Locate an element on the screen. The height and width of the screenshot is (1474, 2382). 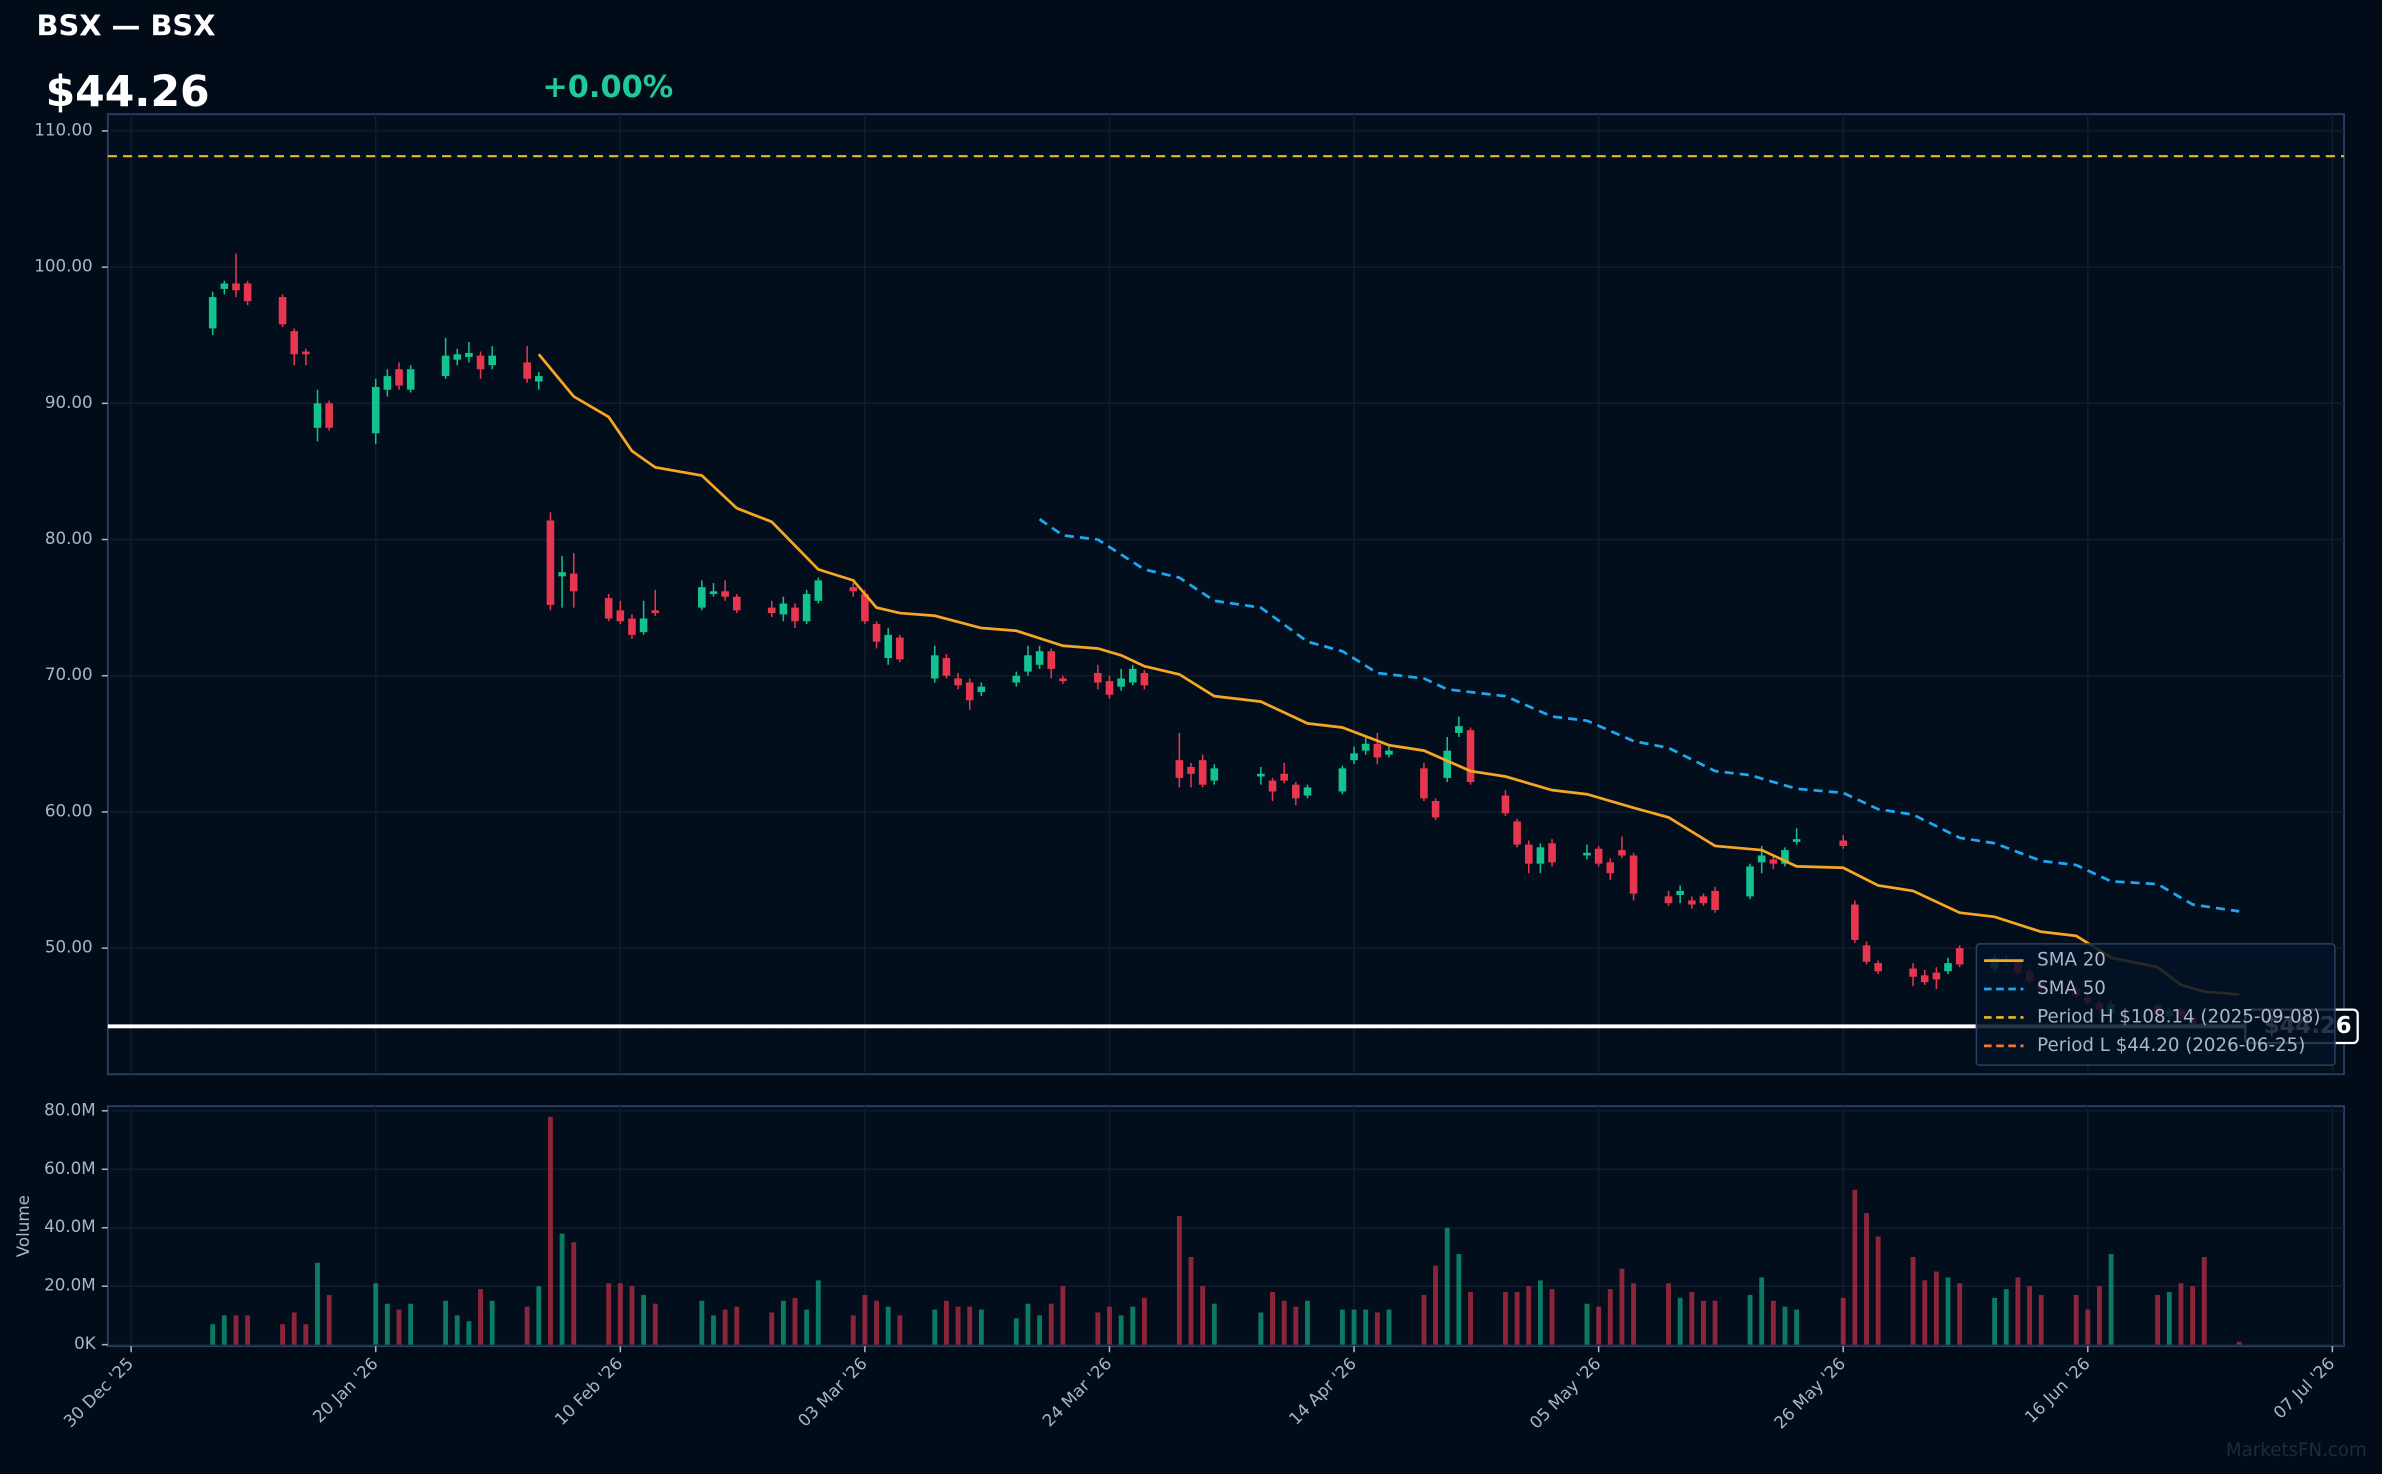
volume-tick-label: 60.0M is located at coordinates (70, 1168).